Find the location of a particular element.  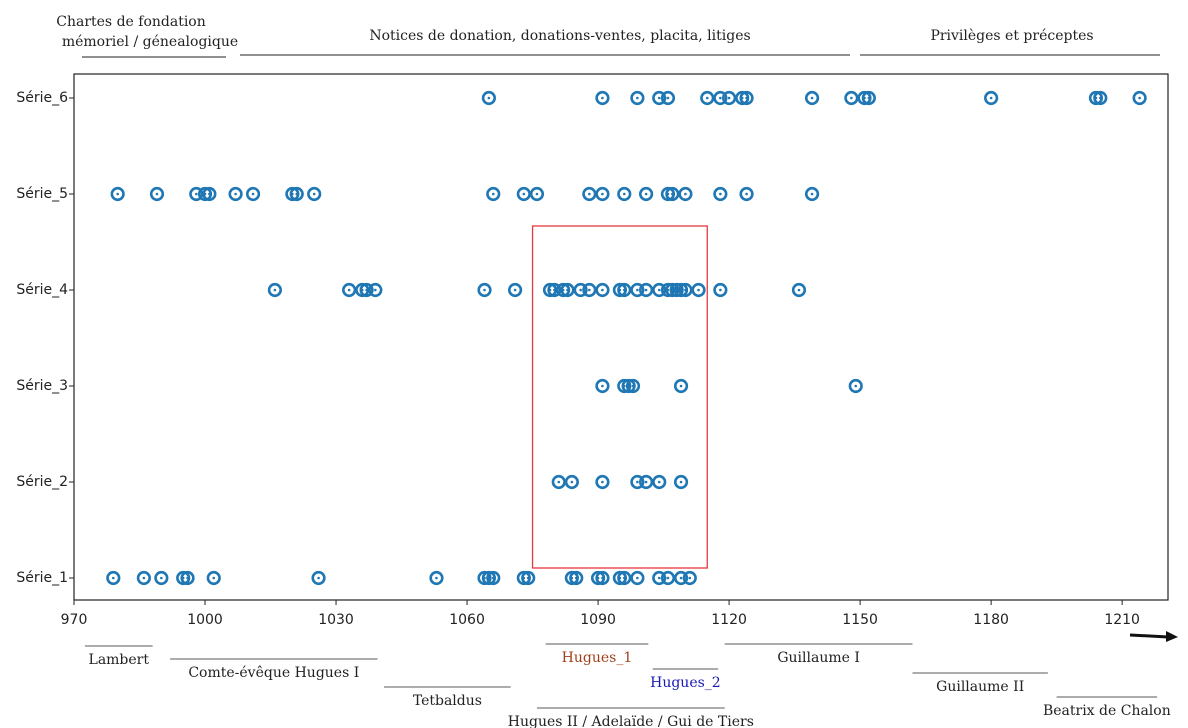

period-label: Hugues II / Adelaïde / Gui de Tiers is located at coordinates (631, 721).